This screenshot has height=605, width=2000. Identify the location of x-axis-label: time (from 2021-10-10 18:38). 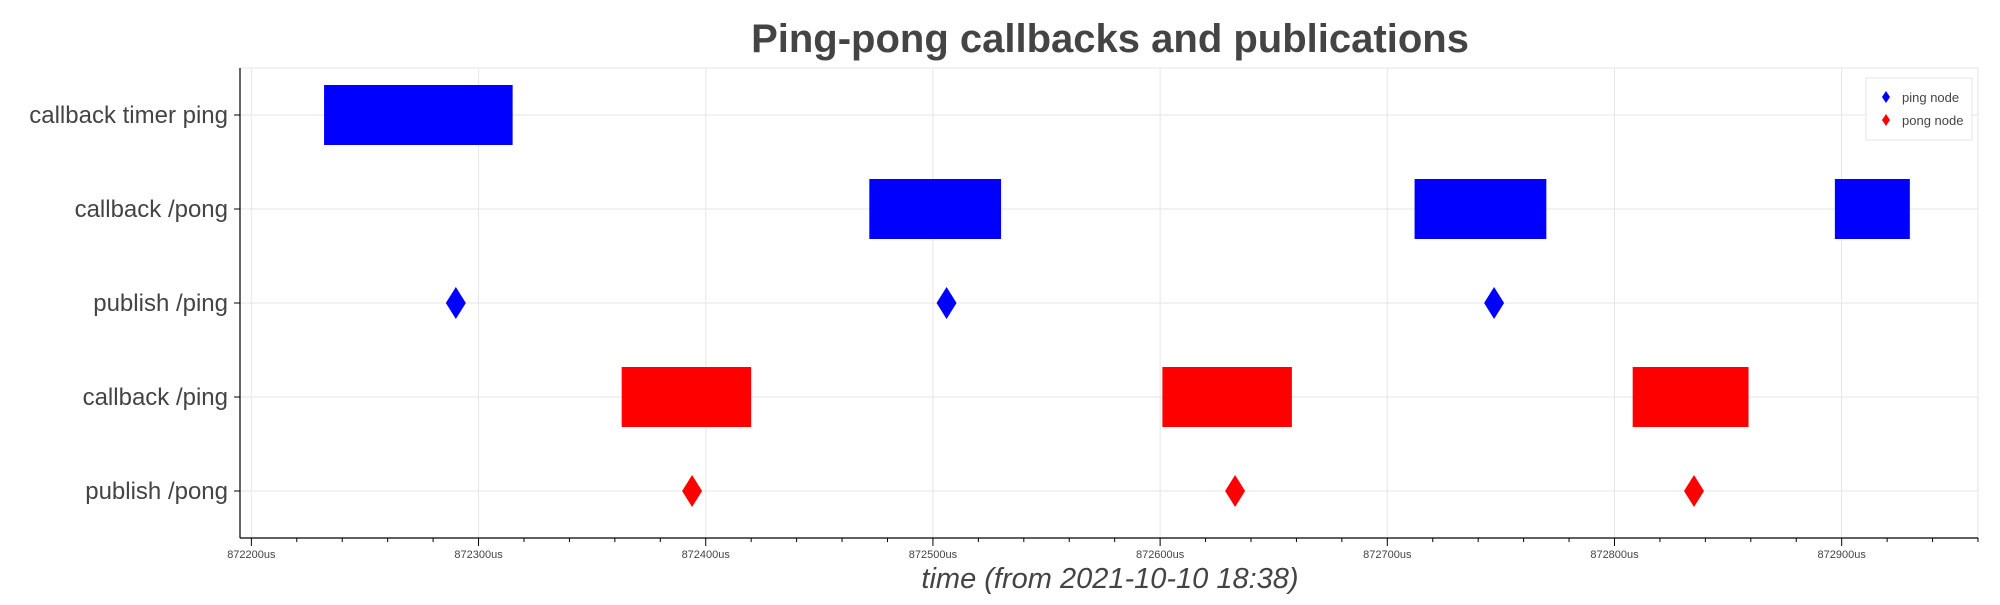
(1109, 579).